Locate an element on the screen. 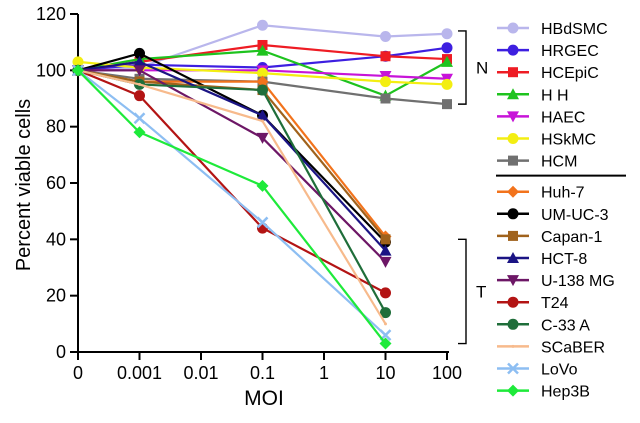  y-tick-label: 60 is located at coordinates (56, 183).